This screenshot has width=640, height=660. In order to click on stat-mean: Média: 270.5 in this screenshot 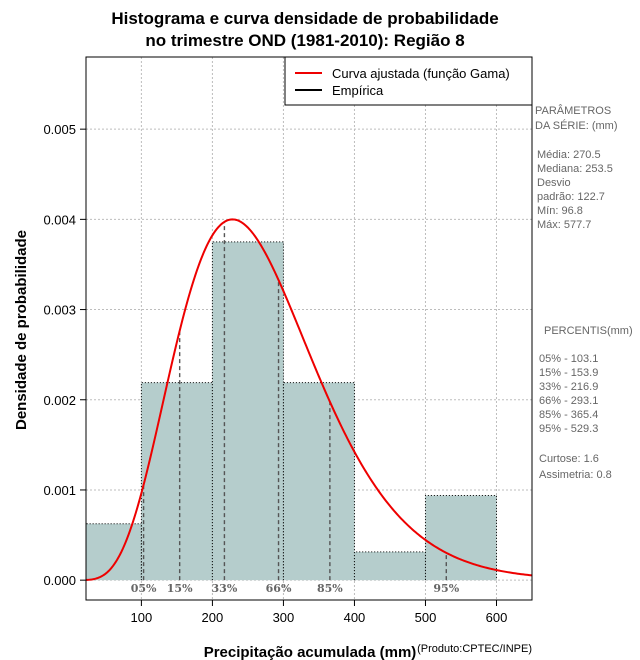, I will do `click(569, 155)`.